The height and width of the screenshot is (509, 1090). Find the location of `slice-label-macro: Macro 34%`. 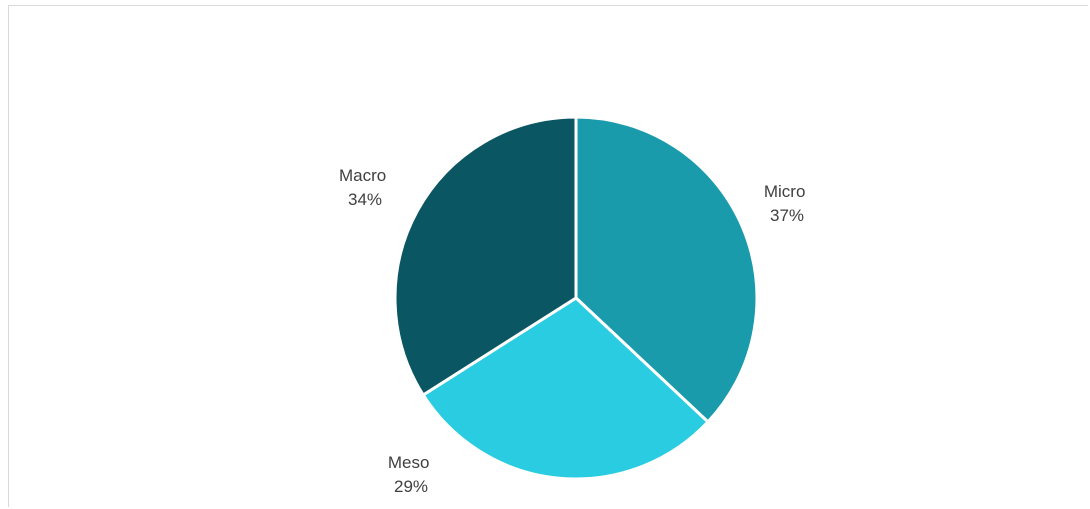

slice-label-macro: Macro 34% is located at coordinates (365, 187).